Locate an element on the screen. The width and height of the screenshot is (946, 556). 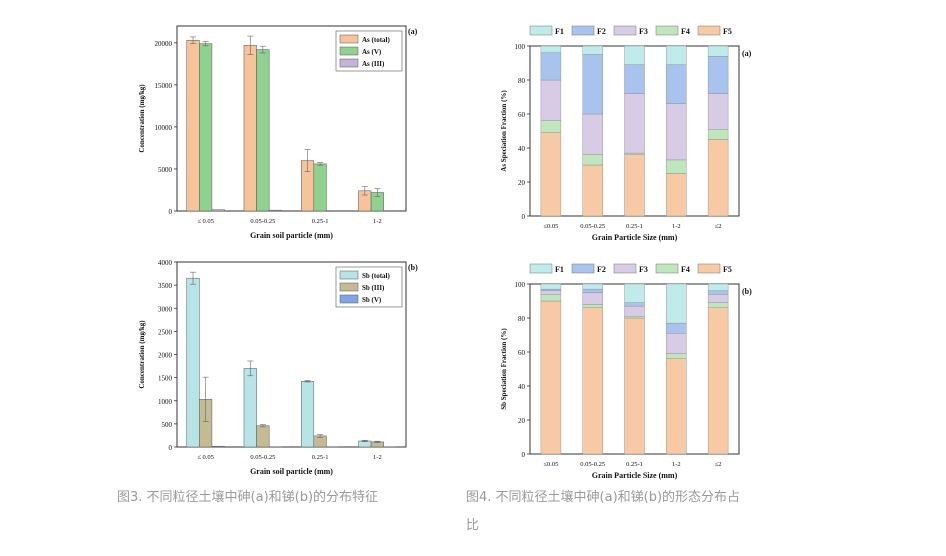
figure4-caption: 图4. 不同粒径土壤中砷(a)和锑(b)的形态分布占 比 is located at coordinates (636, 512).